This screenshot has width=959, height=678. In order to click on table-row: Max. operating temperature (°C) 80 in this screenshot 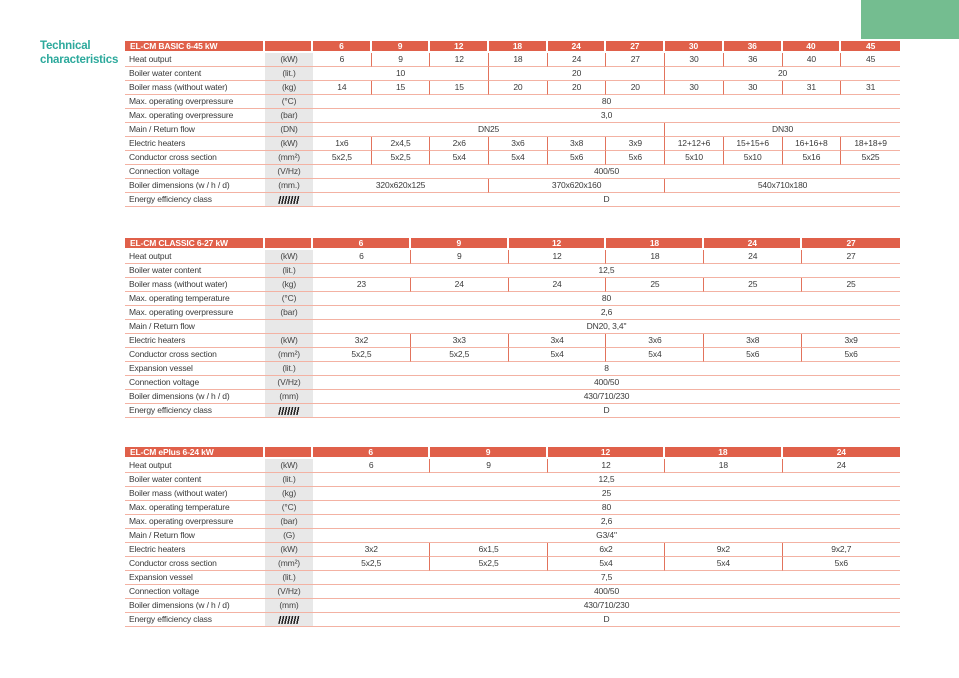, I will do `click(512, 508)`.